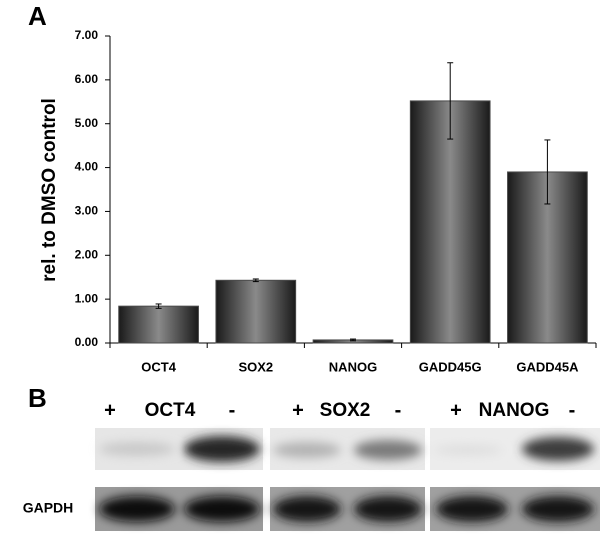 This screenshot has height=537, width=600. Describe the element at coordinates (87, 35) in the screenshot. I see `y-tick-label: 7.00` at that location.